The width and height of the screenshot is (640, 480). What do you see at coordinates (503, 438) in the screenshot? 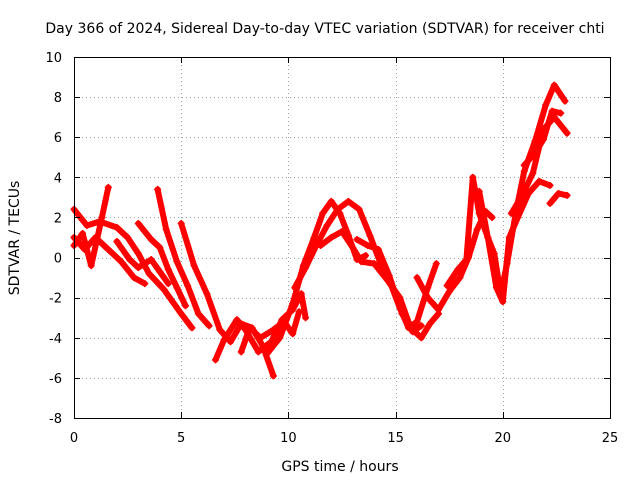
I see `x-tick-label: 20` at bounding box center [503, 438].